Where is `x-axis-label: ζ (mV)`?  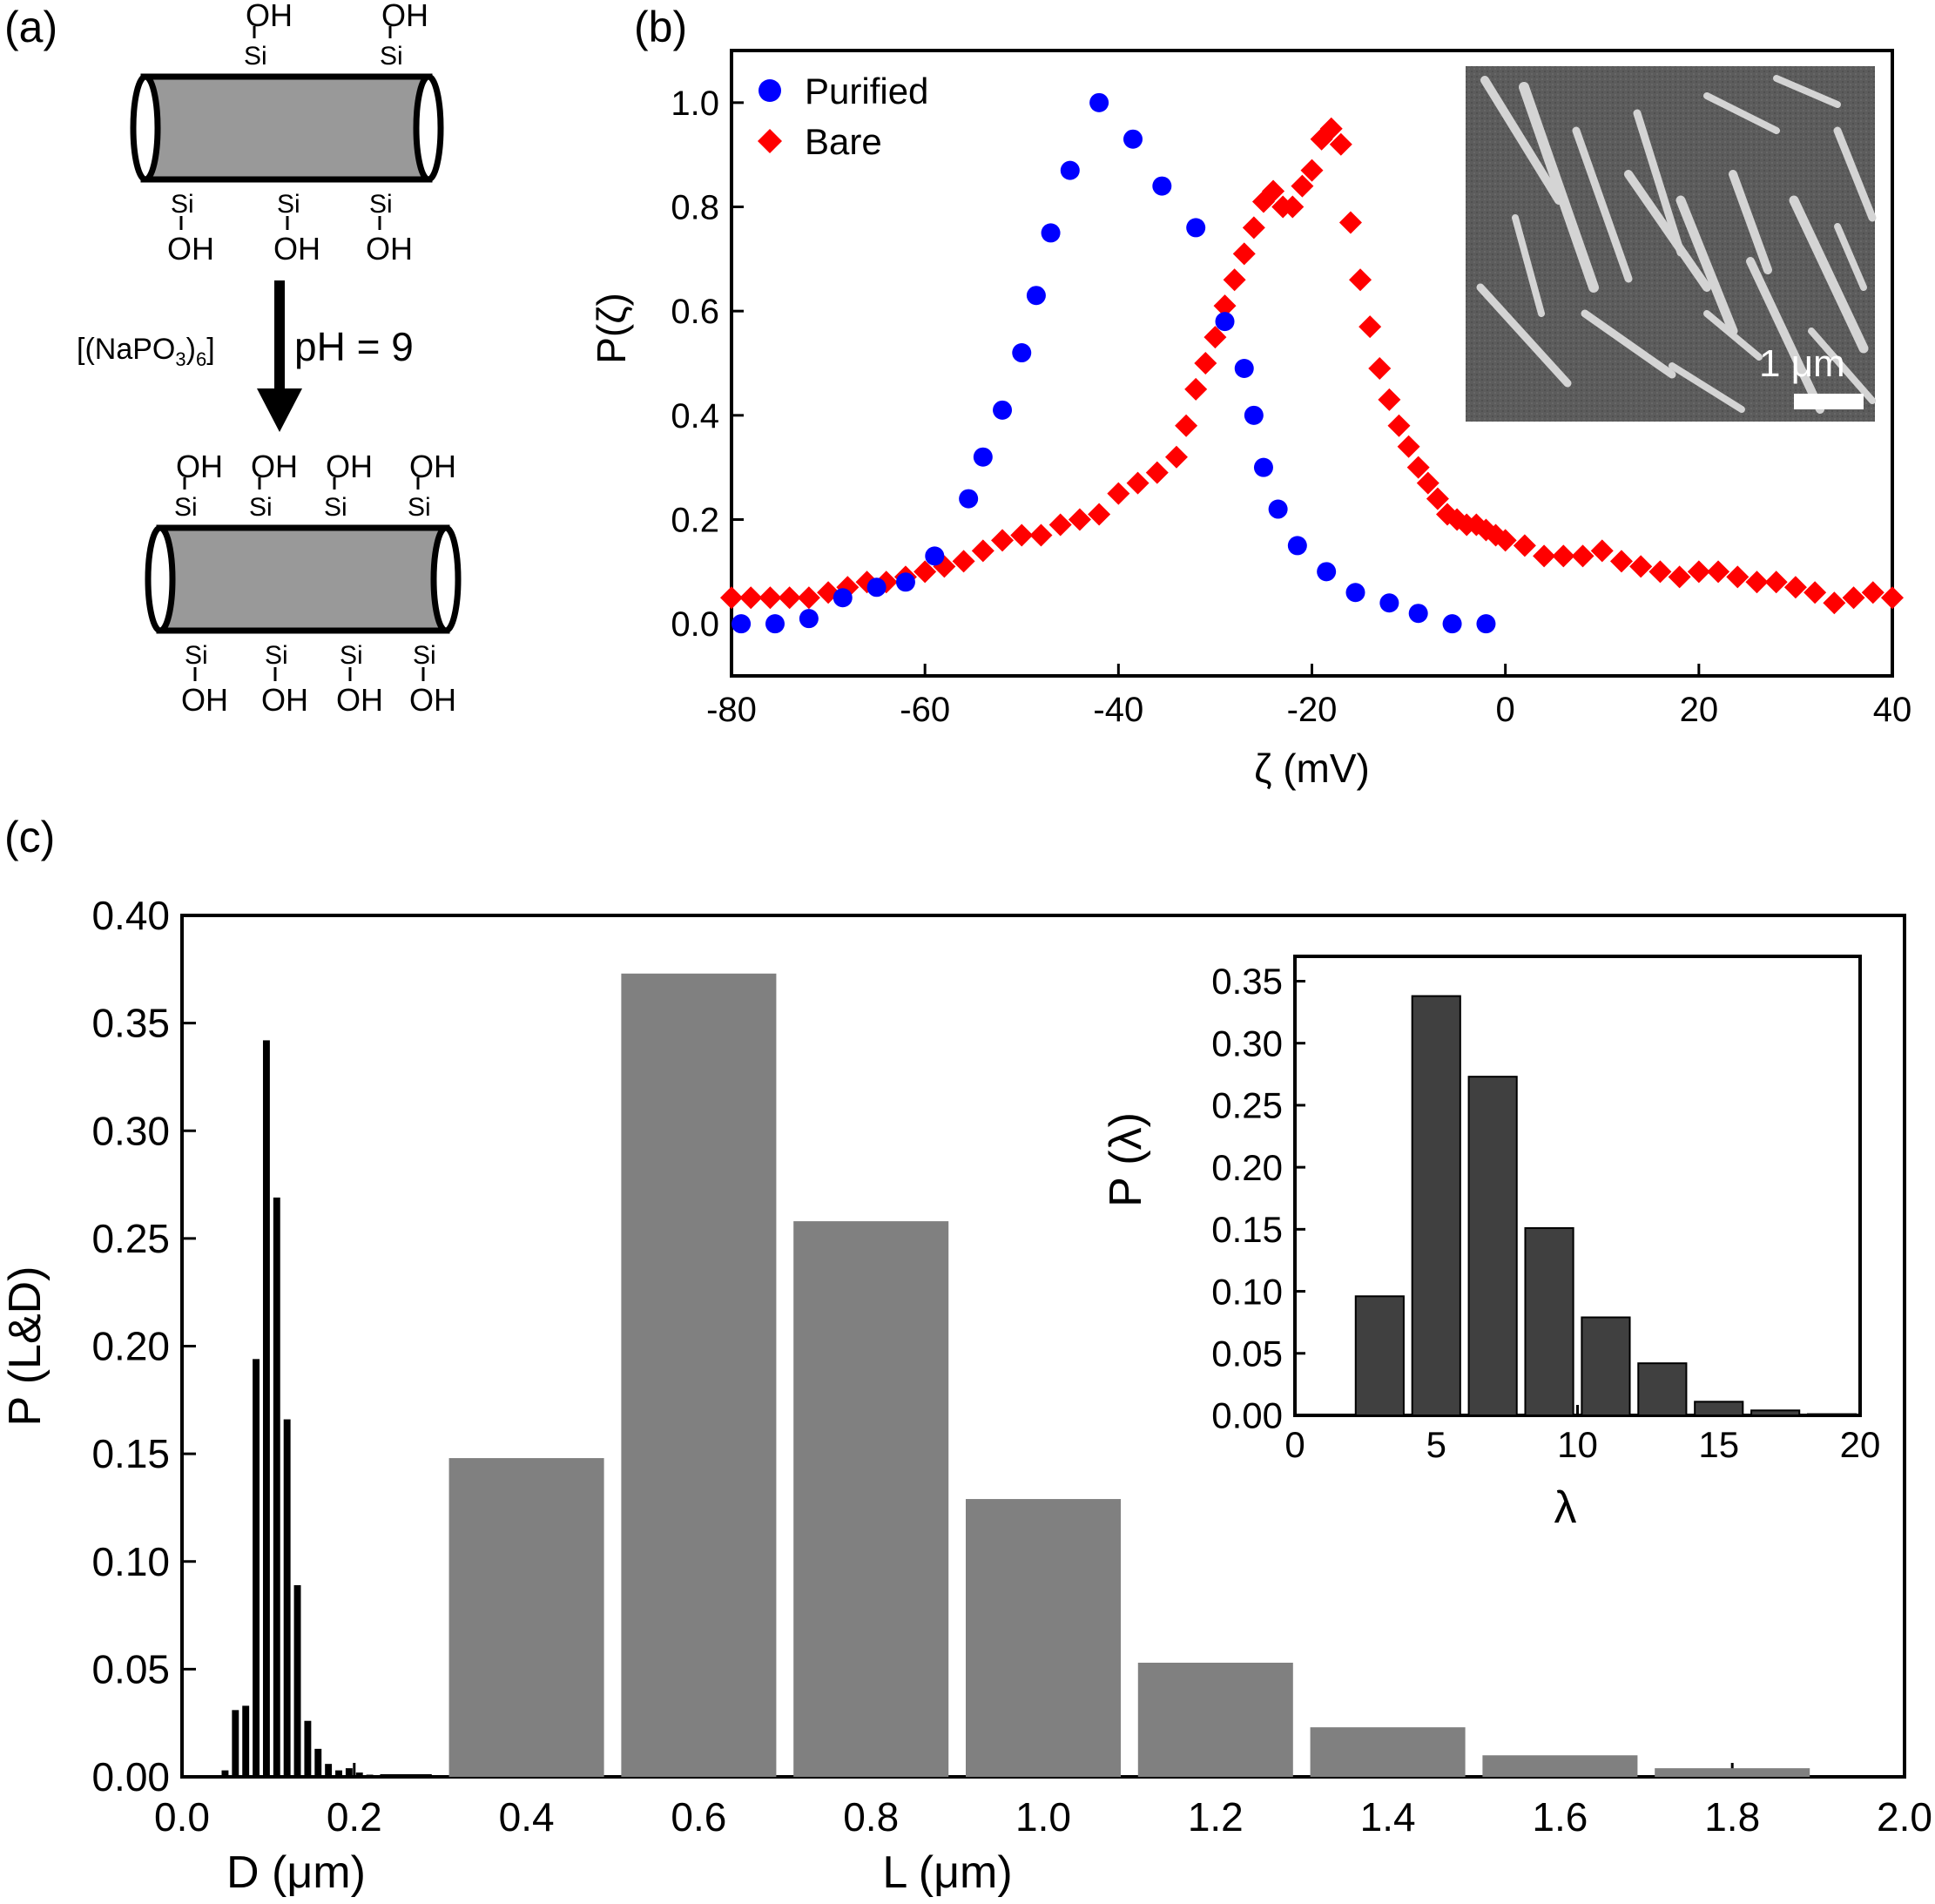
x-axis-label: ζ (mV) is located at coordinates (1312, 768).